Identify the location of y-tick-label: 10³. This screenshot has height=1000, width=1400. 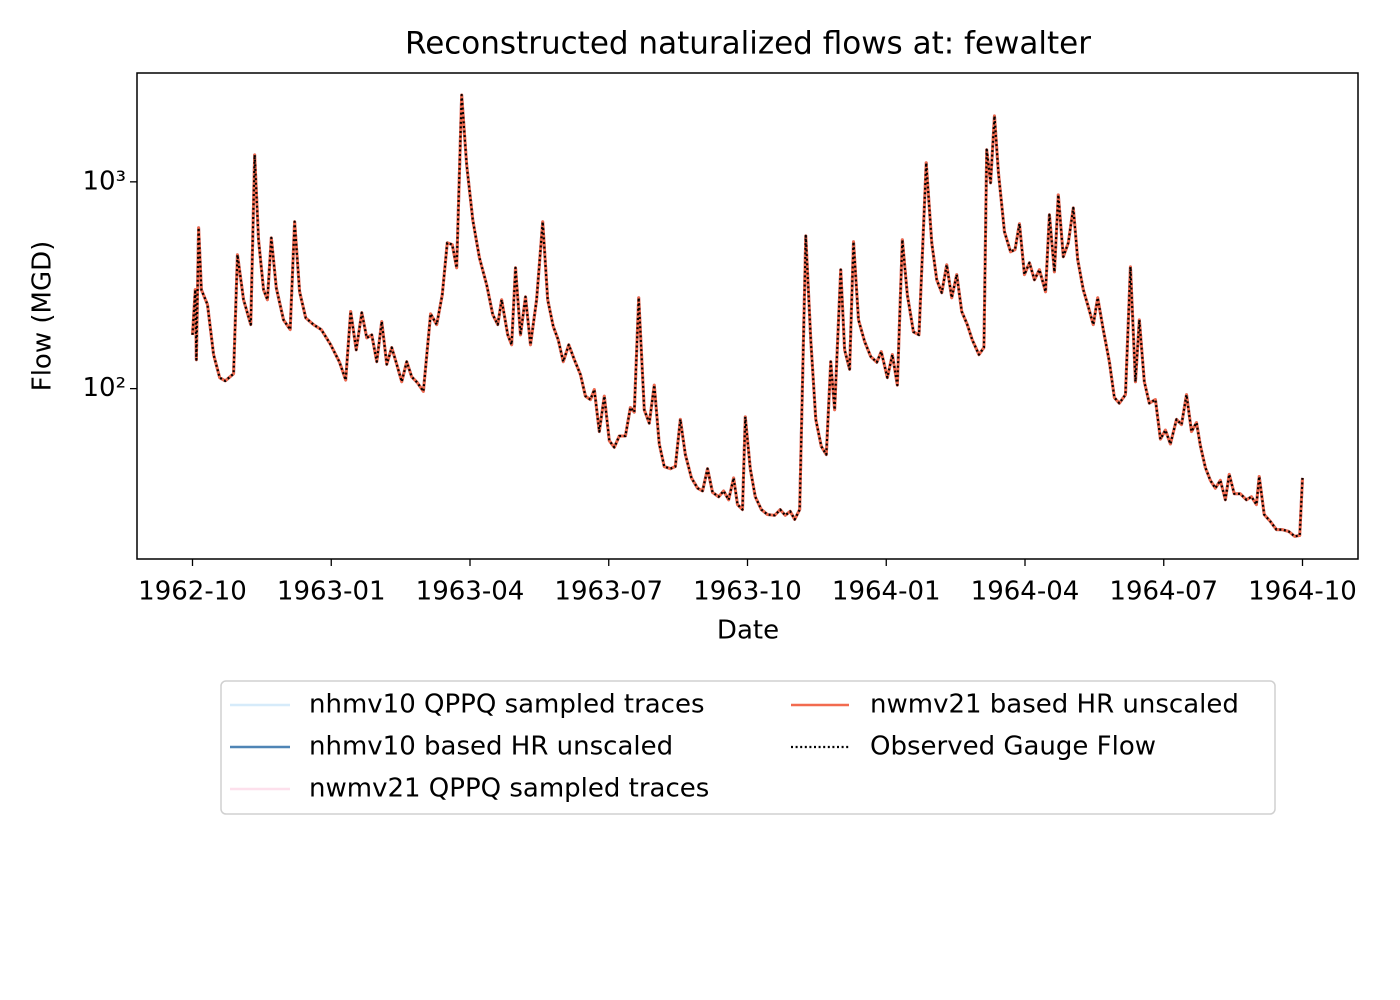
(104, 181).